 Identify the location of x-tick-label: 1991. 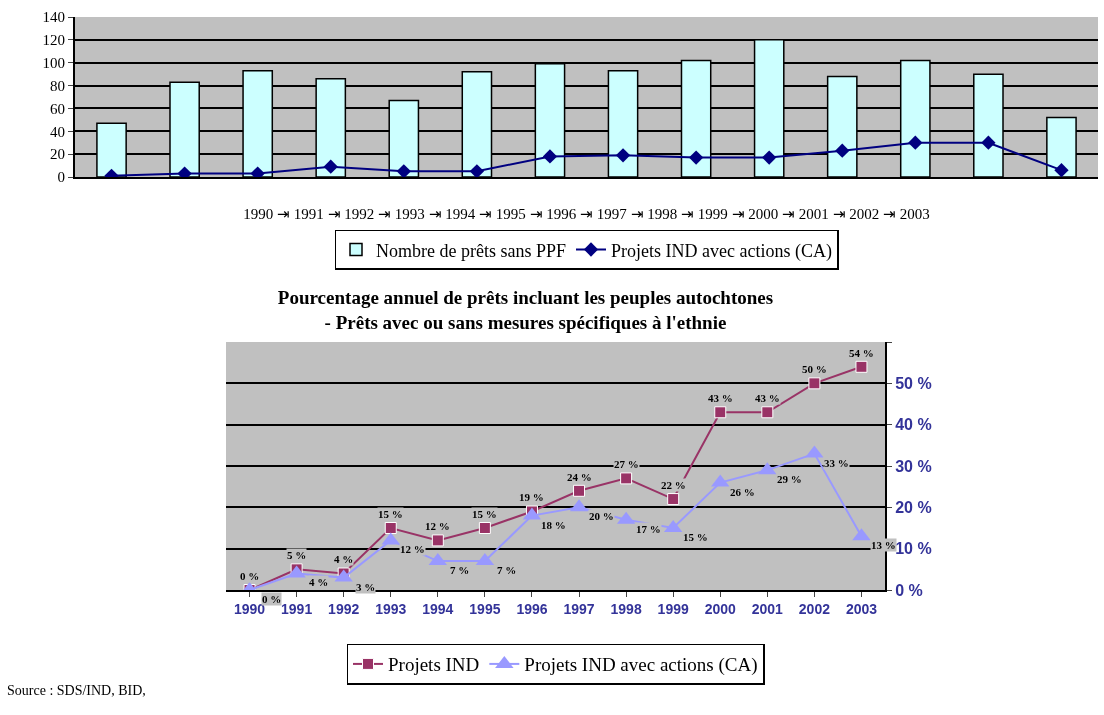
(297, 608).